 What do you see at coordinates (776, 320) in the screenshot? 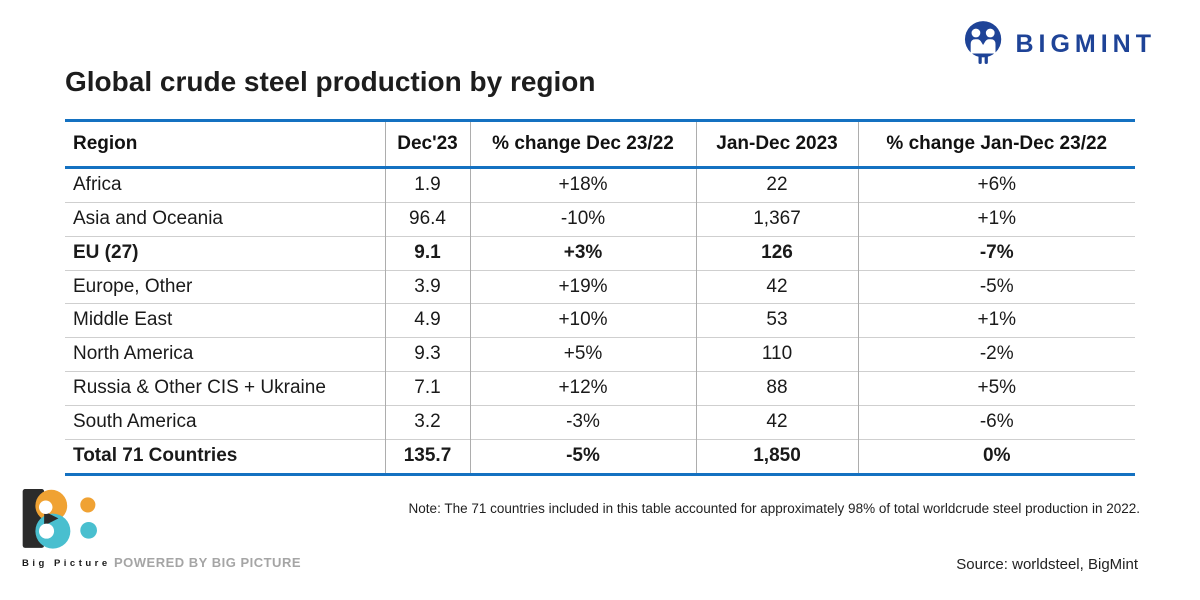
I see `cell-jandec: 53` at bounding box center [776, 320].